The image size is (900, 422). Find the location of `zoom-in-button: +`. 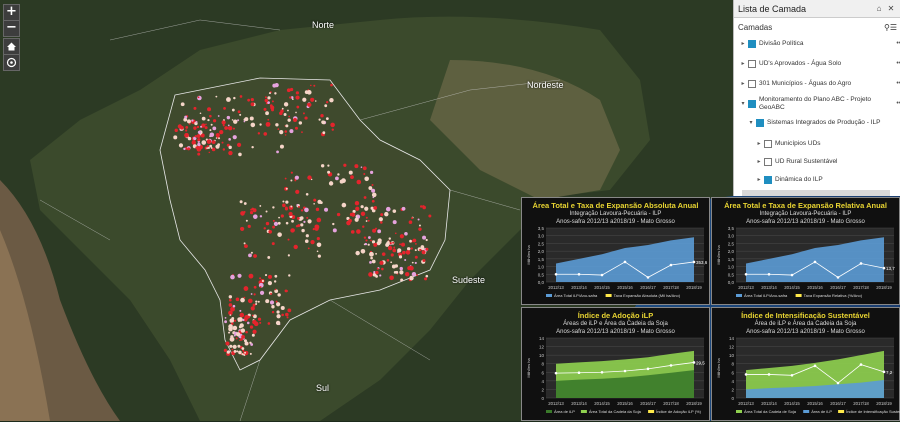

zoom-in-button: + is located at coordinates (11, 12).